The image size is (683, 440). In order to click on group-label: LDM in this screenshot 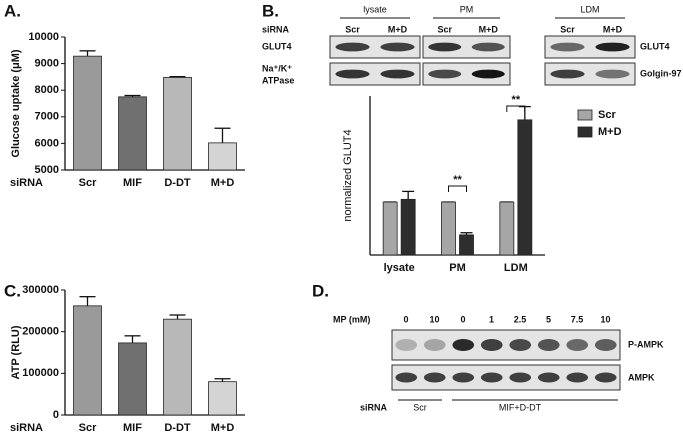, I will do `click(589, 9)`.